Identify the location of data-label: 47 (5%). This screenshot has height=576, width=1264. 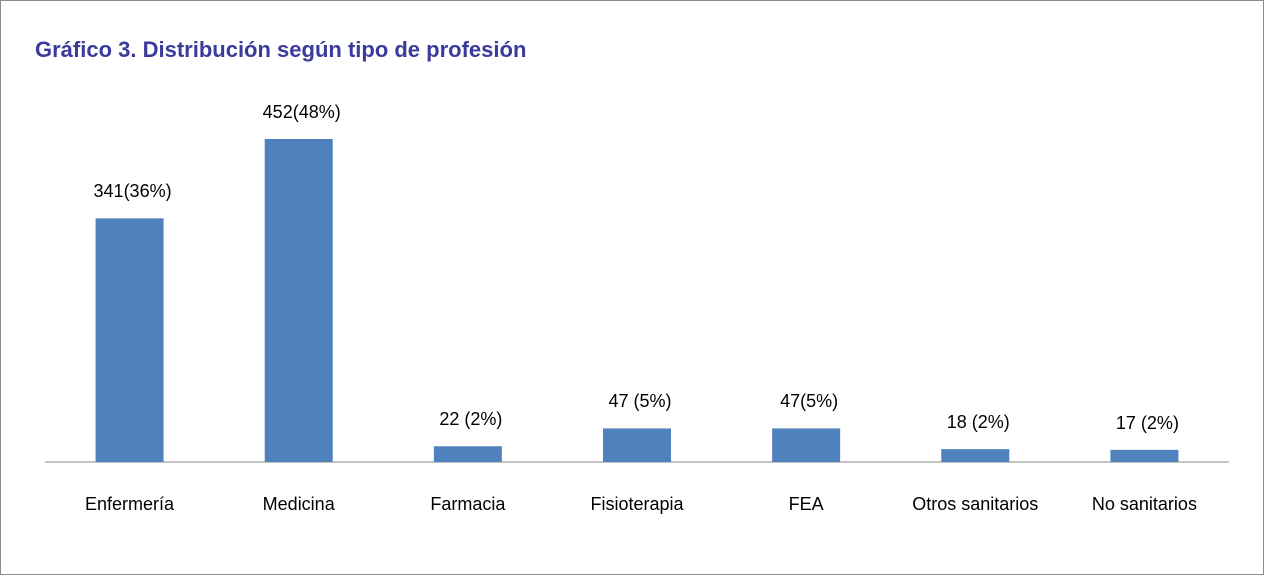
(640, 401).